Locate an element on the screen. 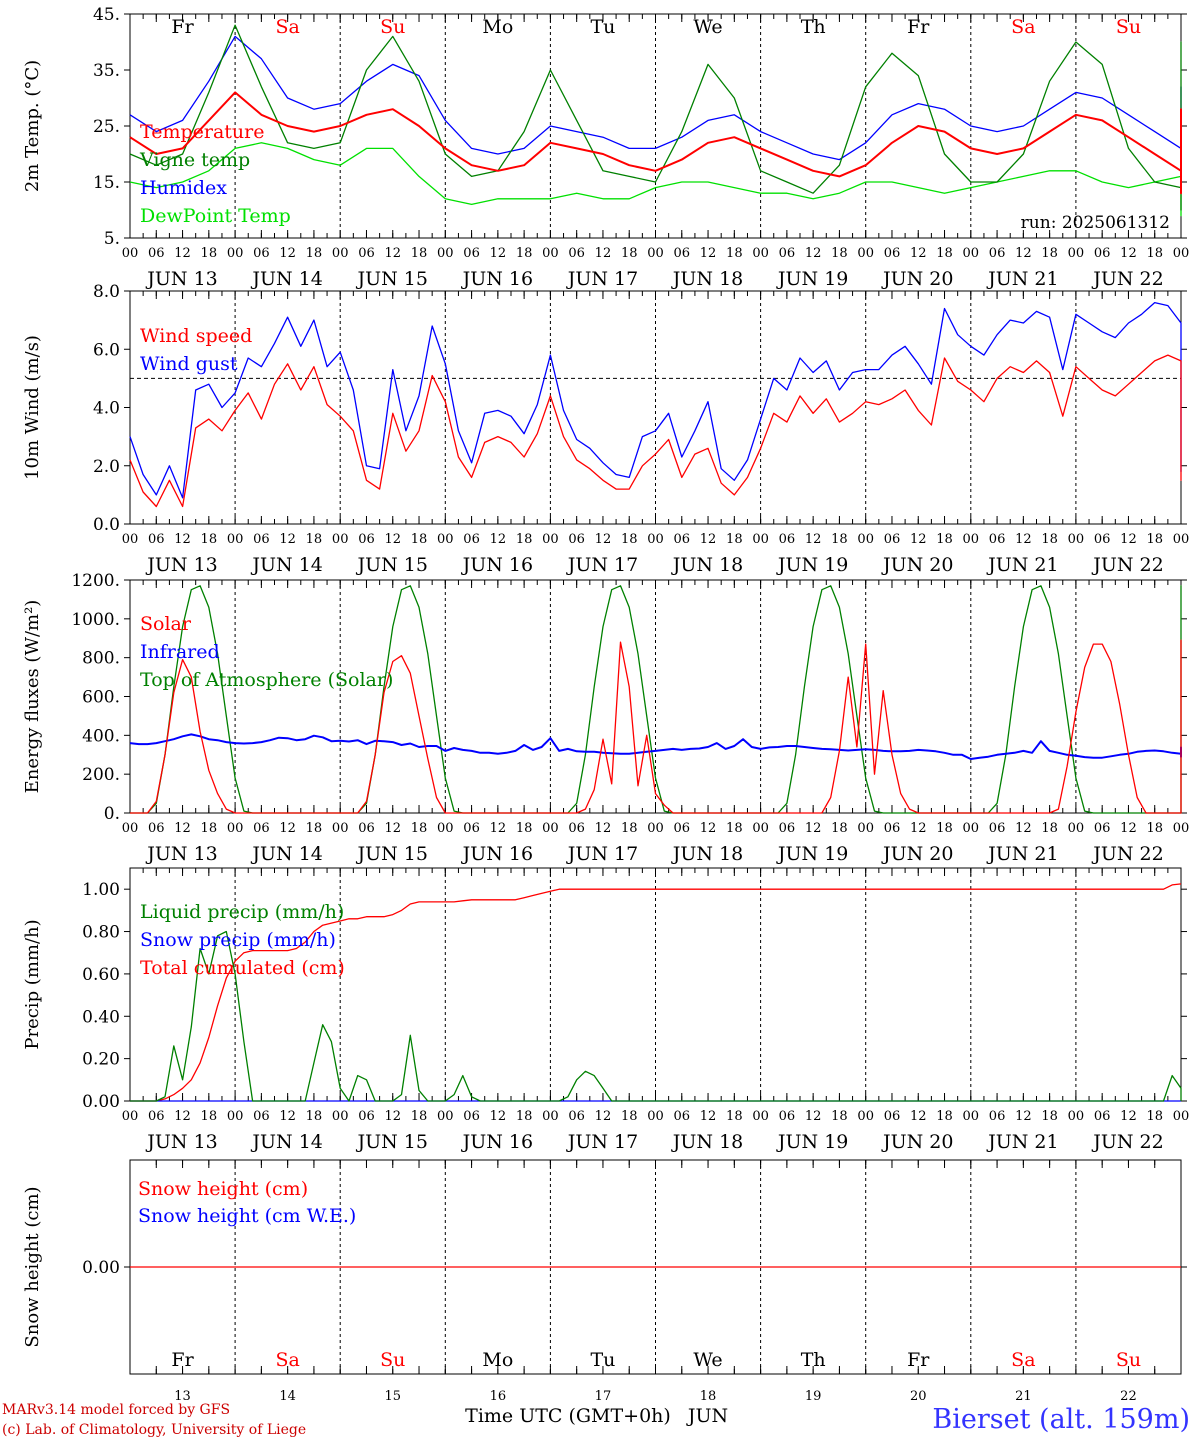 The height and width of the screenshot is (1440, 1194). legend-entry: Temperature is located at coordinates (202, 132).